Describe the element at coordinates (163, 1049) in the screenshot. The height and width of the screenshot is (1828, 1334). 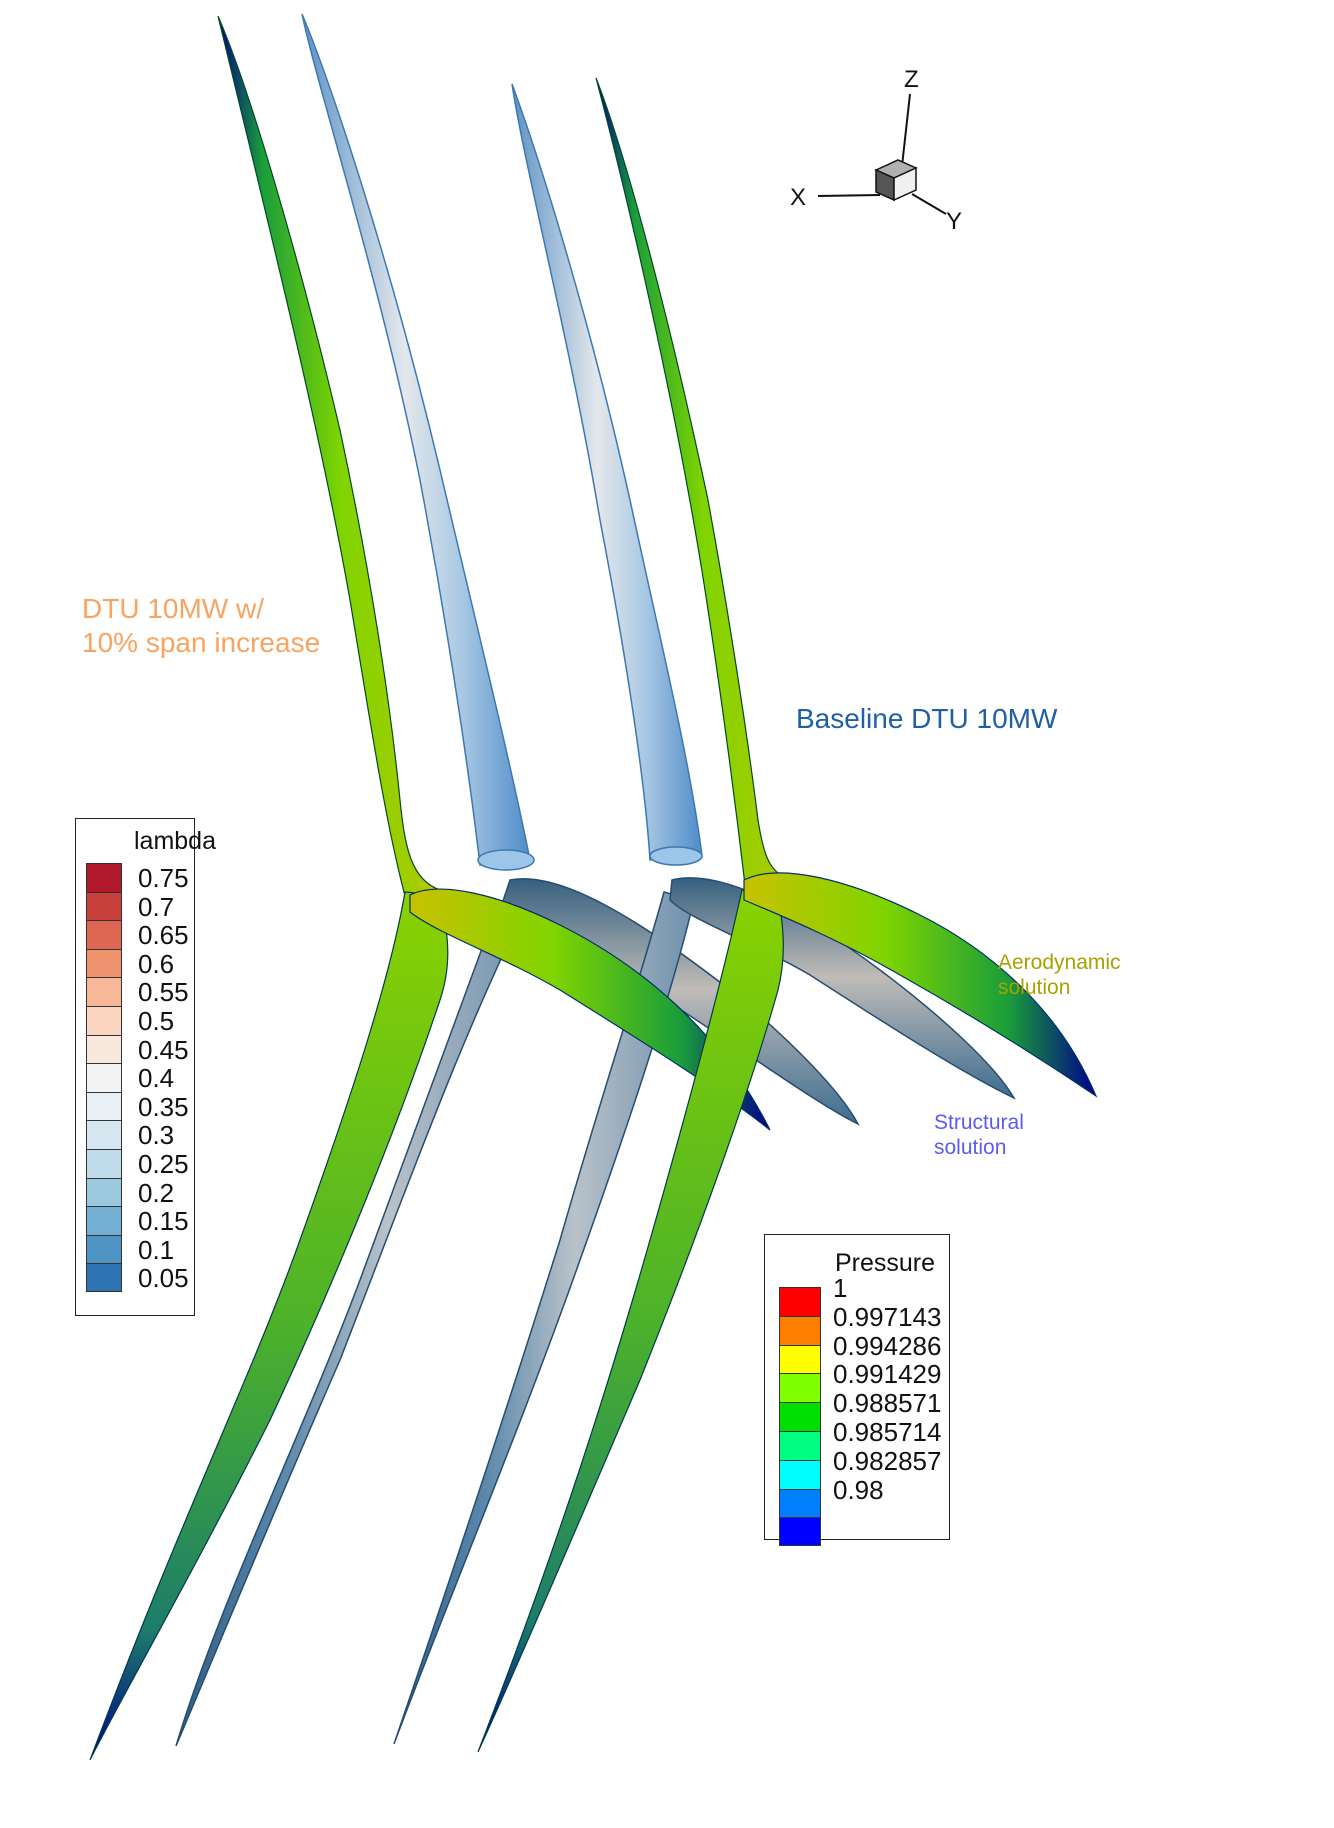
I see `legend-level-label: 0.45` at that location.